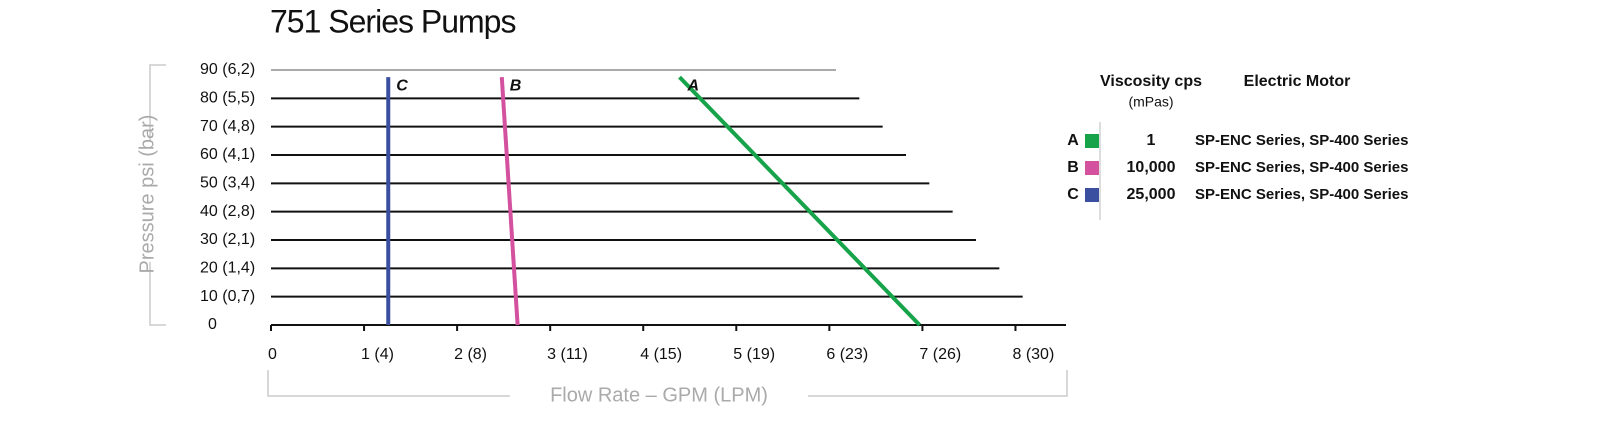  What do you see at coordinates (1151, 81) in the screenshot?
I see `legend-header: Viscosity cps` at bounding box center [1151, 81].